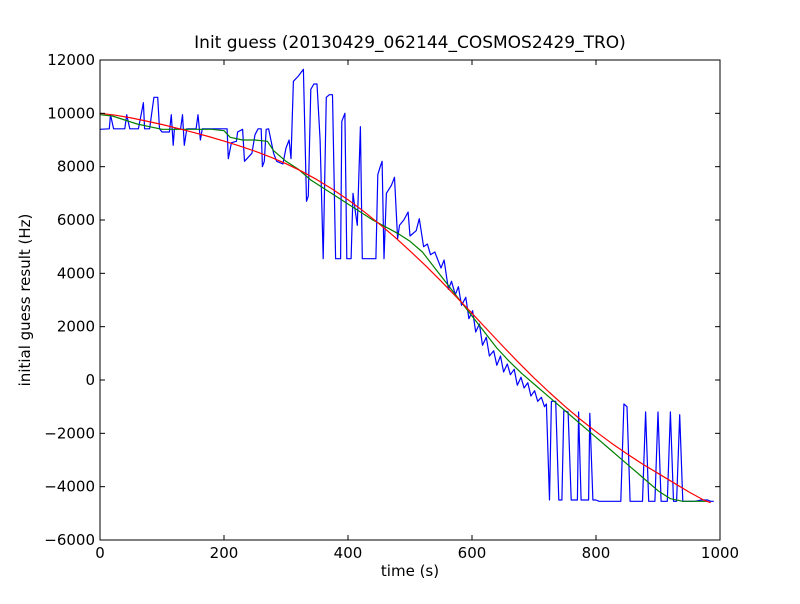 This screenshot has height=604, width=800. I want to click on x-axis-label: time (s), so click(410, 571).